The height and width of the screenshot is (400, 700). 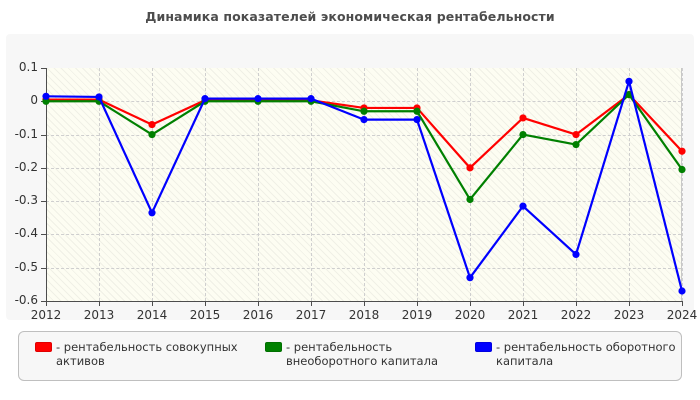 I want to click on y-tick-label: -0.3, so click(x=26, y=200).